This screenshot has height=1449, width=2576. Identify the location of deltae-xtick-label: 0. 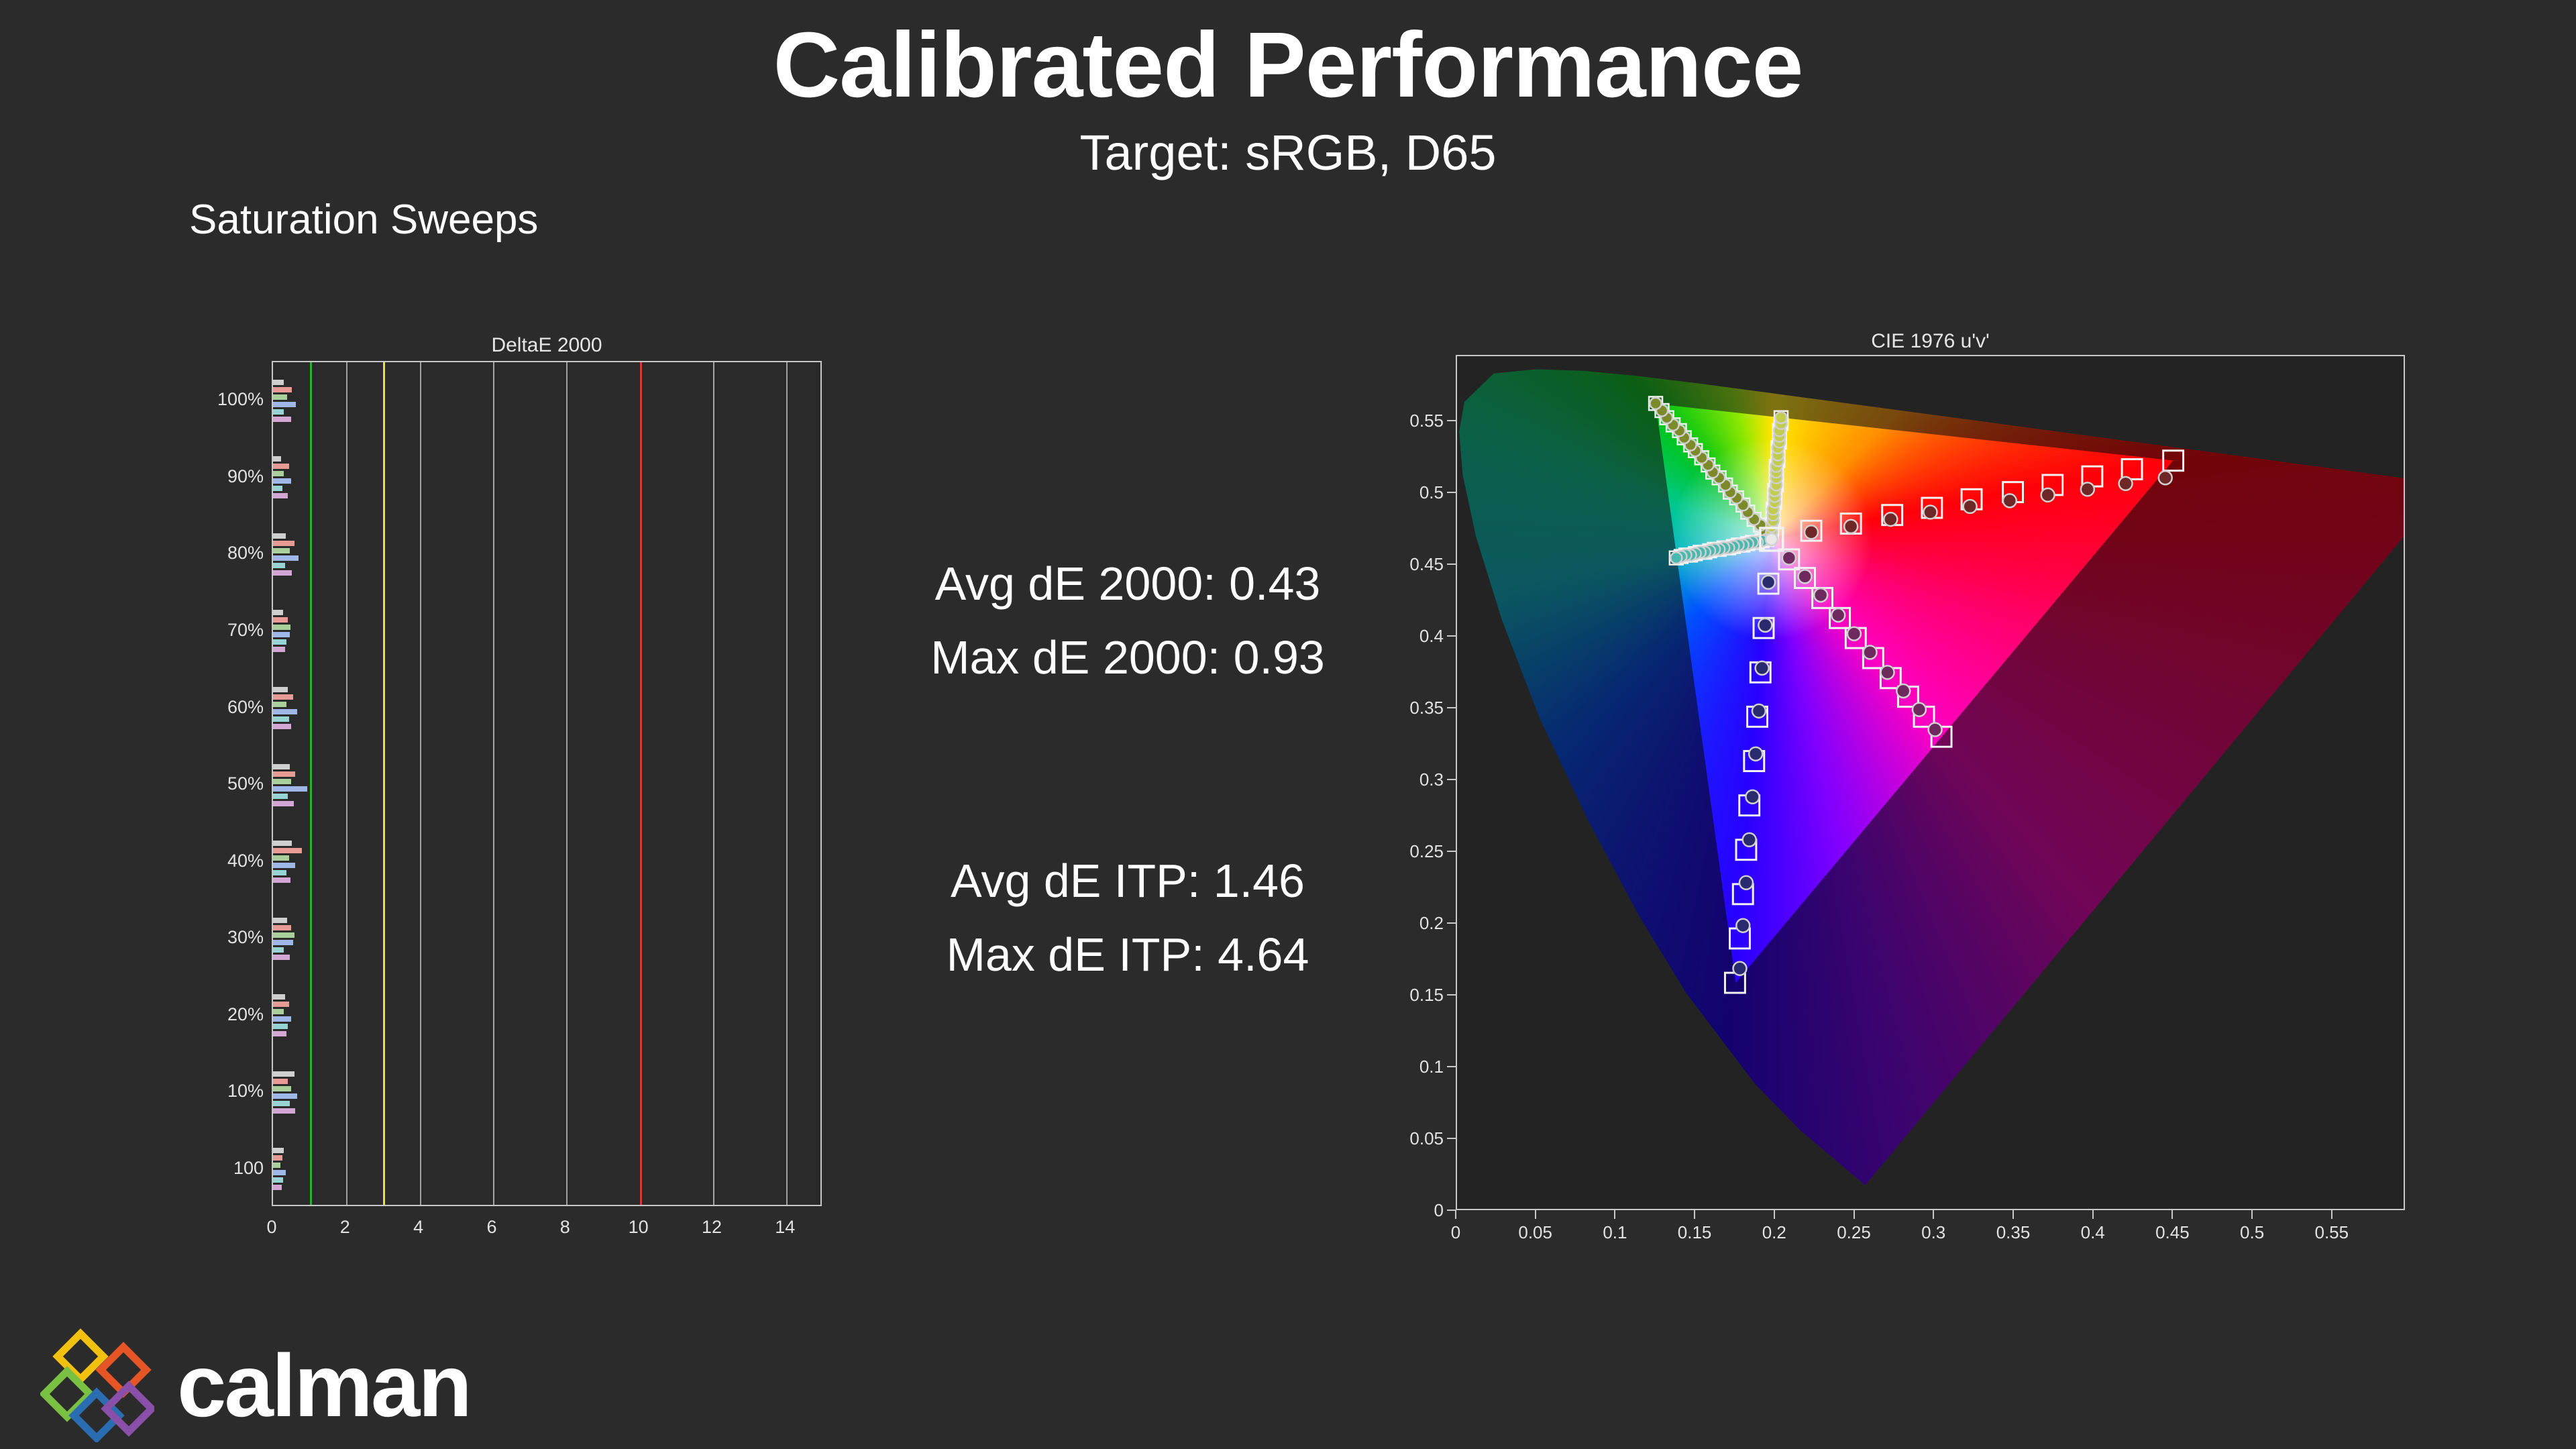
(271, 1227).